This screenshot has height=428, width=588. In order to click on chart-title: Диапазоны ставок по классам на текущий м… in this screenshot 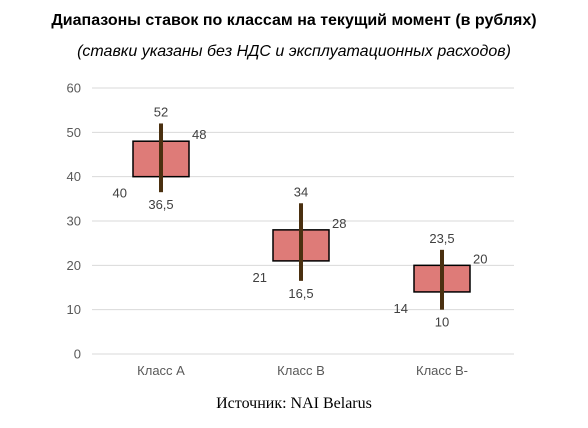, I will do `click(294, 20)`.